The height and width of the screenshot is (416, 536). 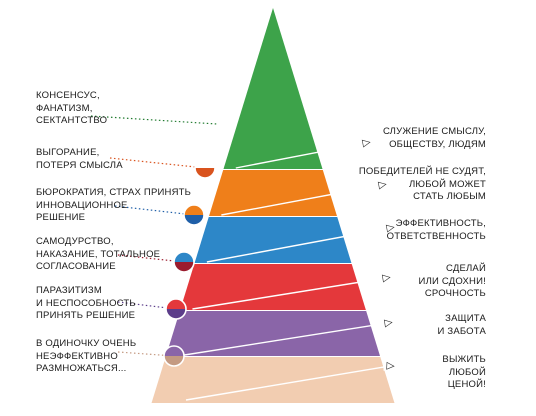 I want to click on left-label-line: РЕШЕНИЕ, so click(x=61, y=217).